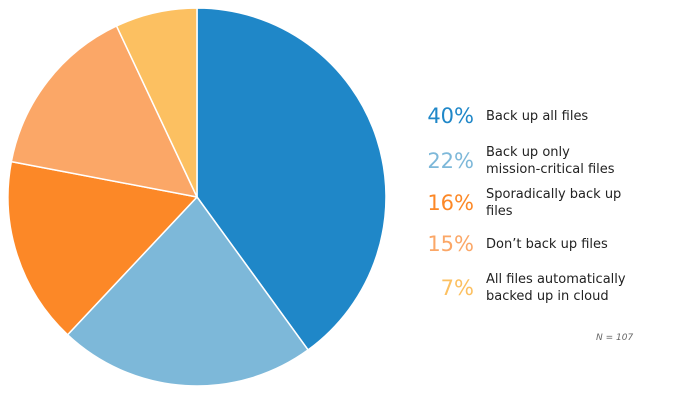 The image size is (675, 405). I want to click on legend-item-no-backup: 15% Don’t back up files, so click(540, 244).